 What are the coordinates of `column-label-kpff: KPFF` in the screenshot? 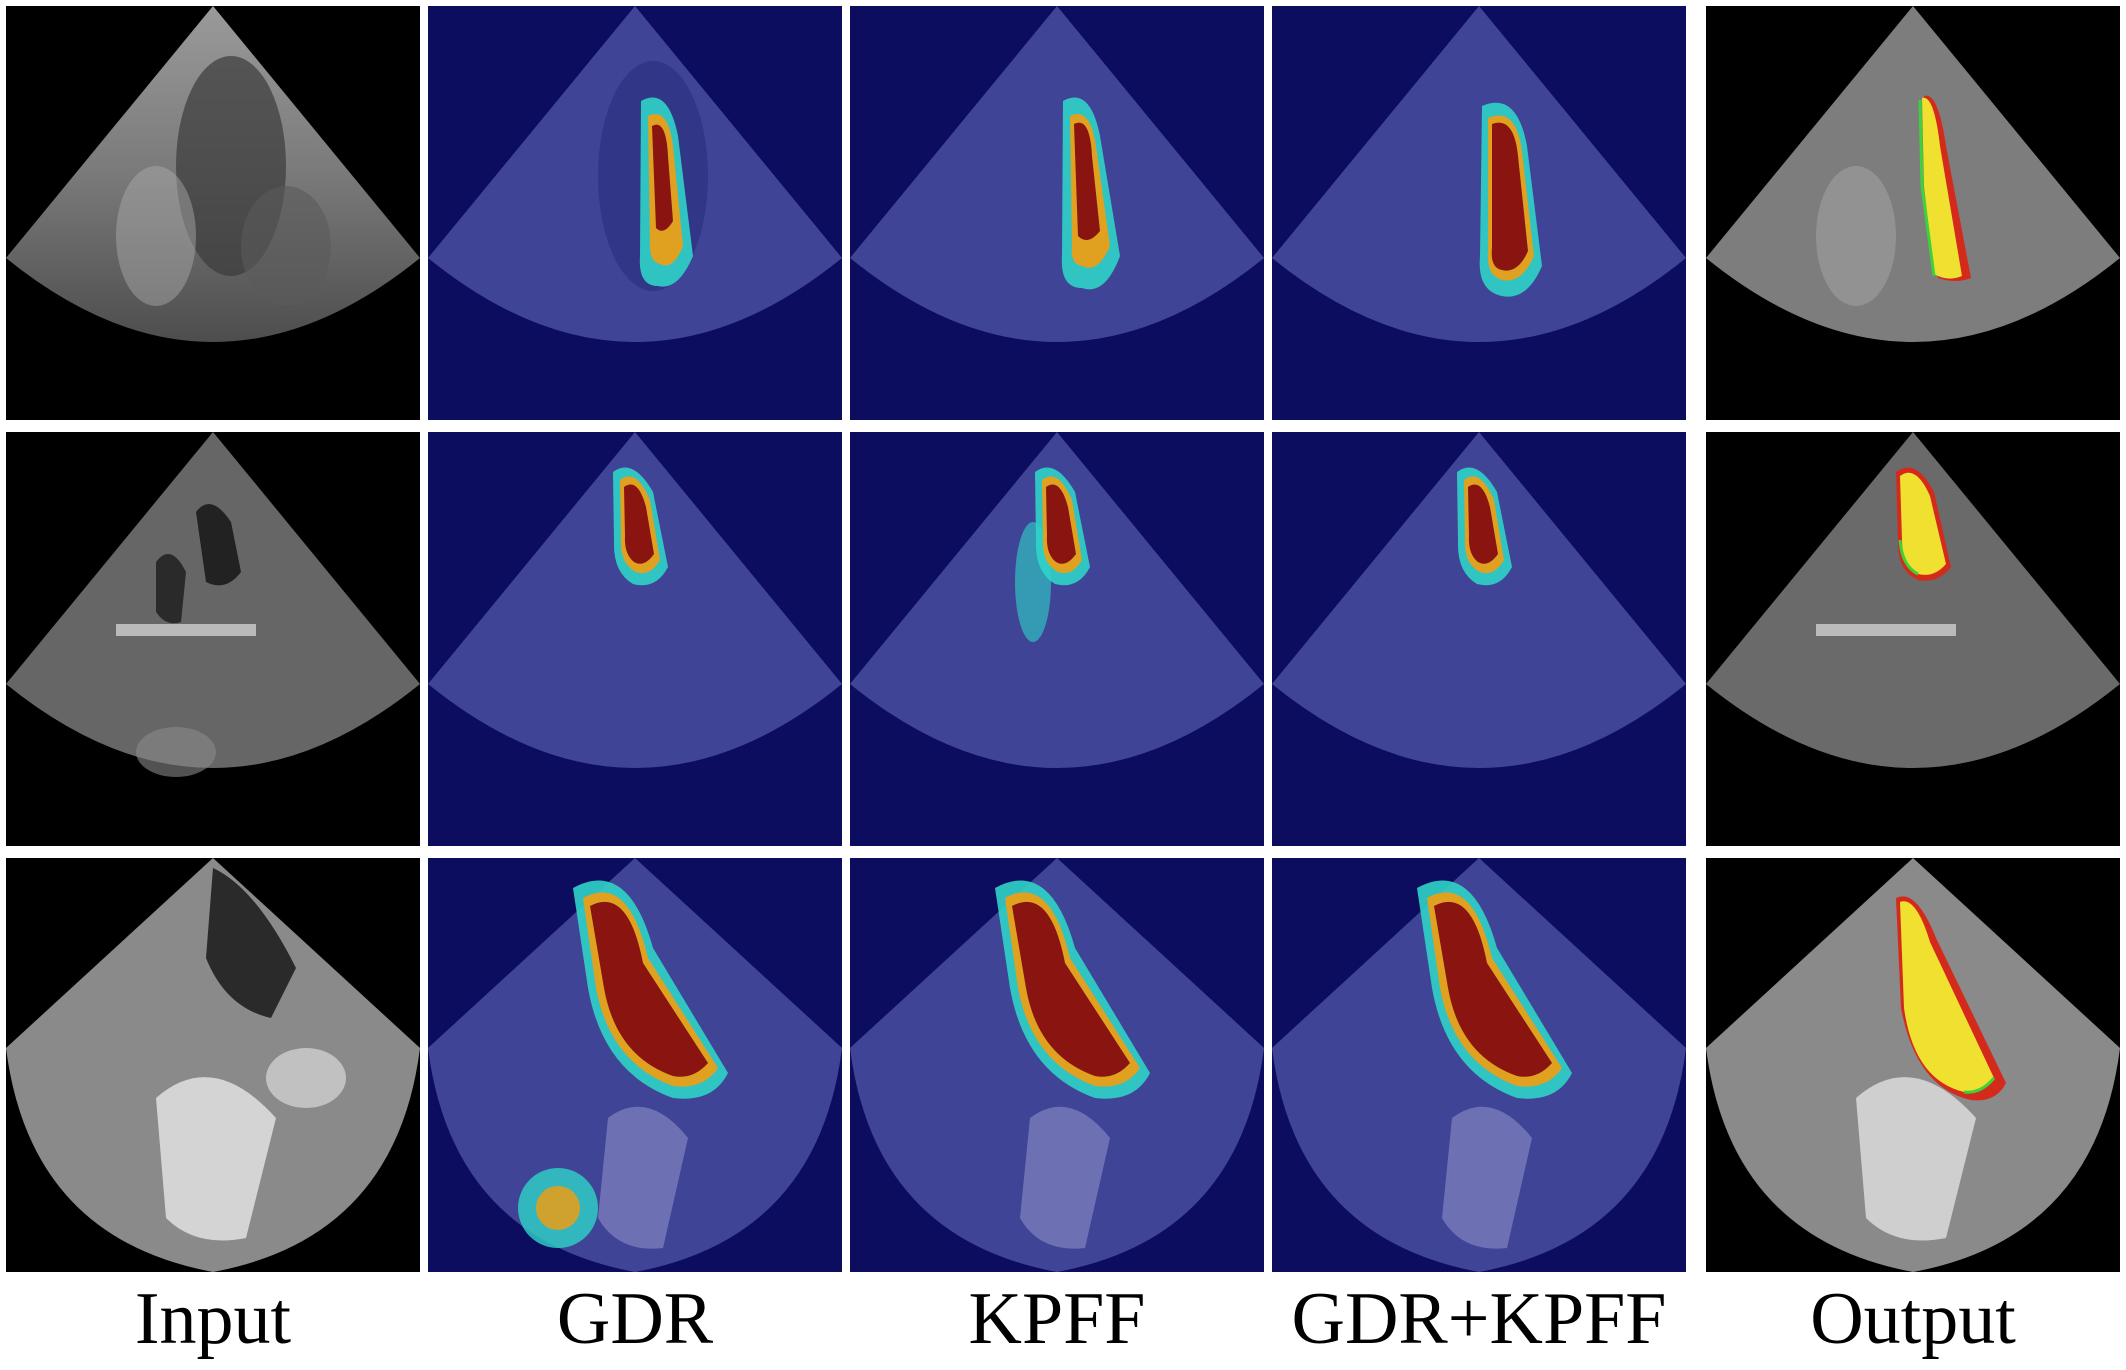 It's located at (1057, 1319).